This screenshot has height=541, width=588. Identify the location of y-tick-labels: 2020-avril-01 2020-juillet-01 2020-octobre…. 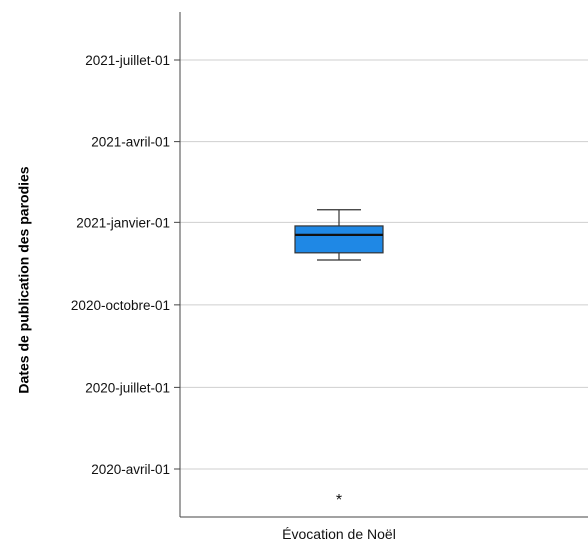
(125, 265).